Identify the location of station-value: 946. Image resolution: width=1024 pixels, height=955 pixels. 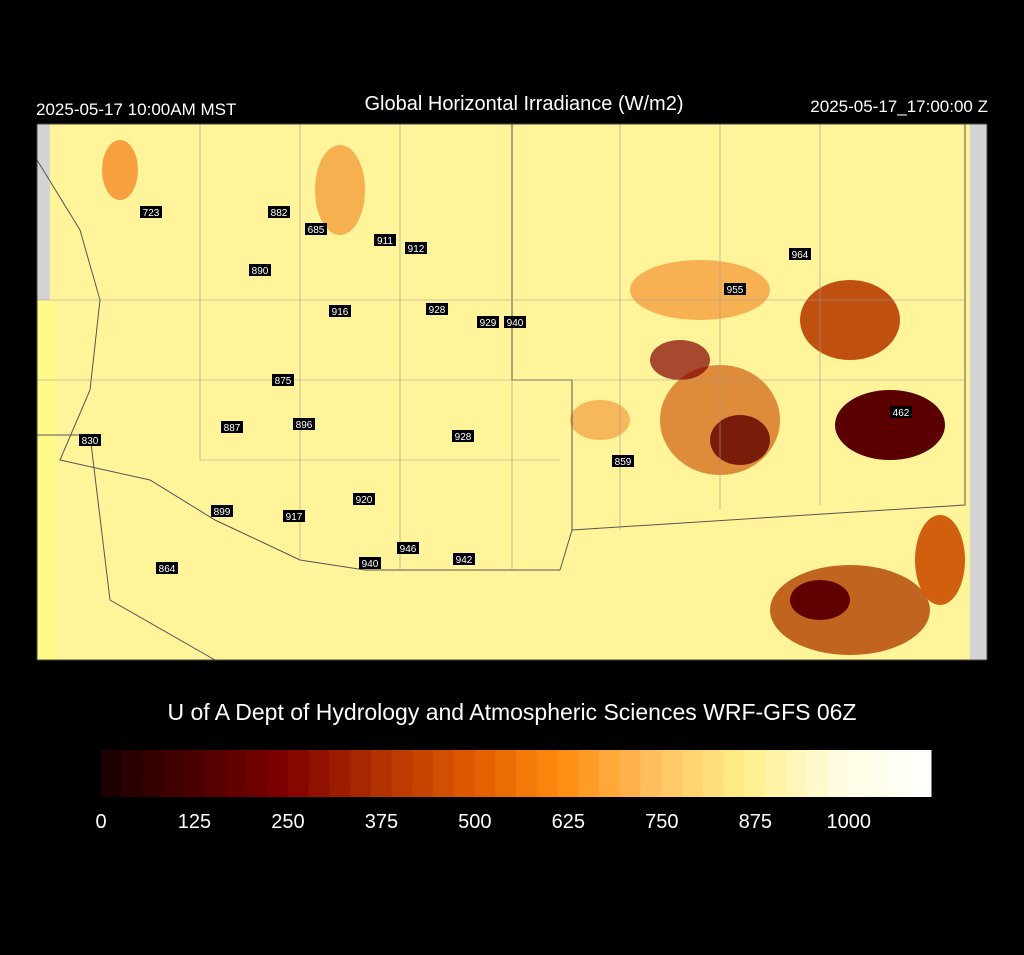
(408, 549).